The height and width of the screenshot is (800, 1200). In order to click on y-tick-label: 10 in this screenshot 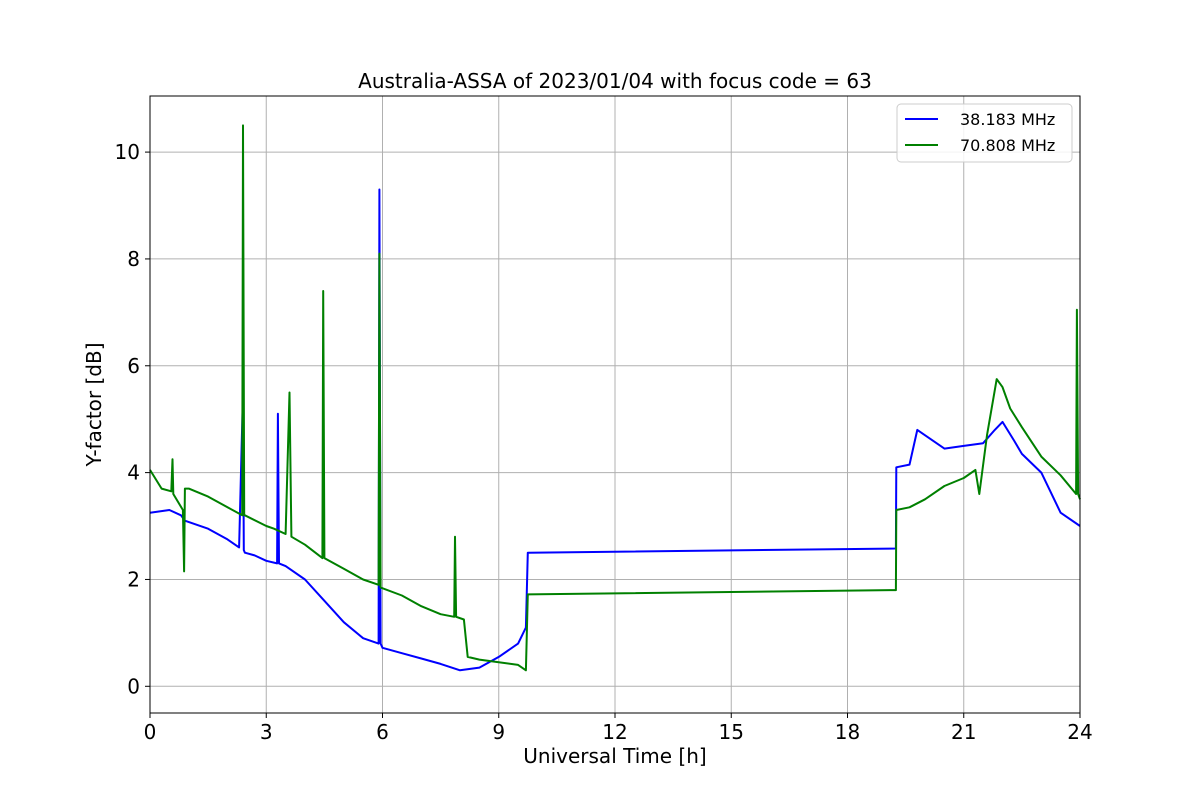, I will do `click(127, 152)`.